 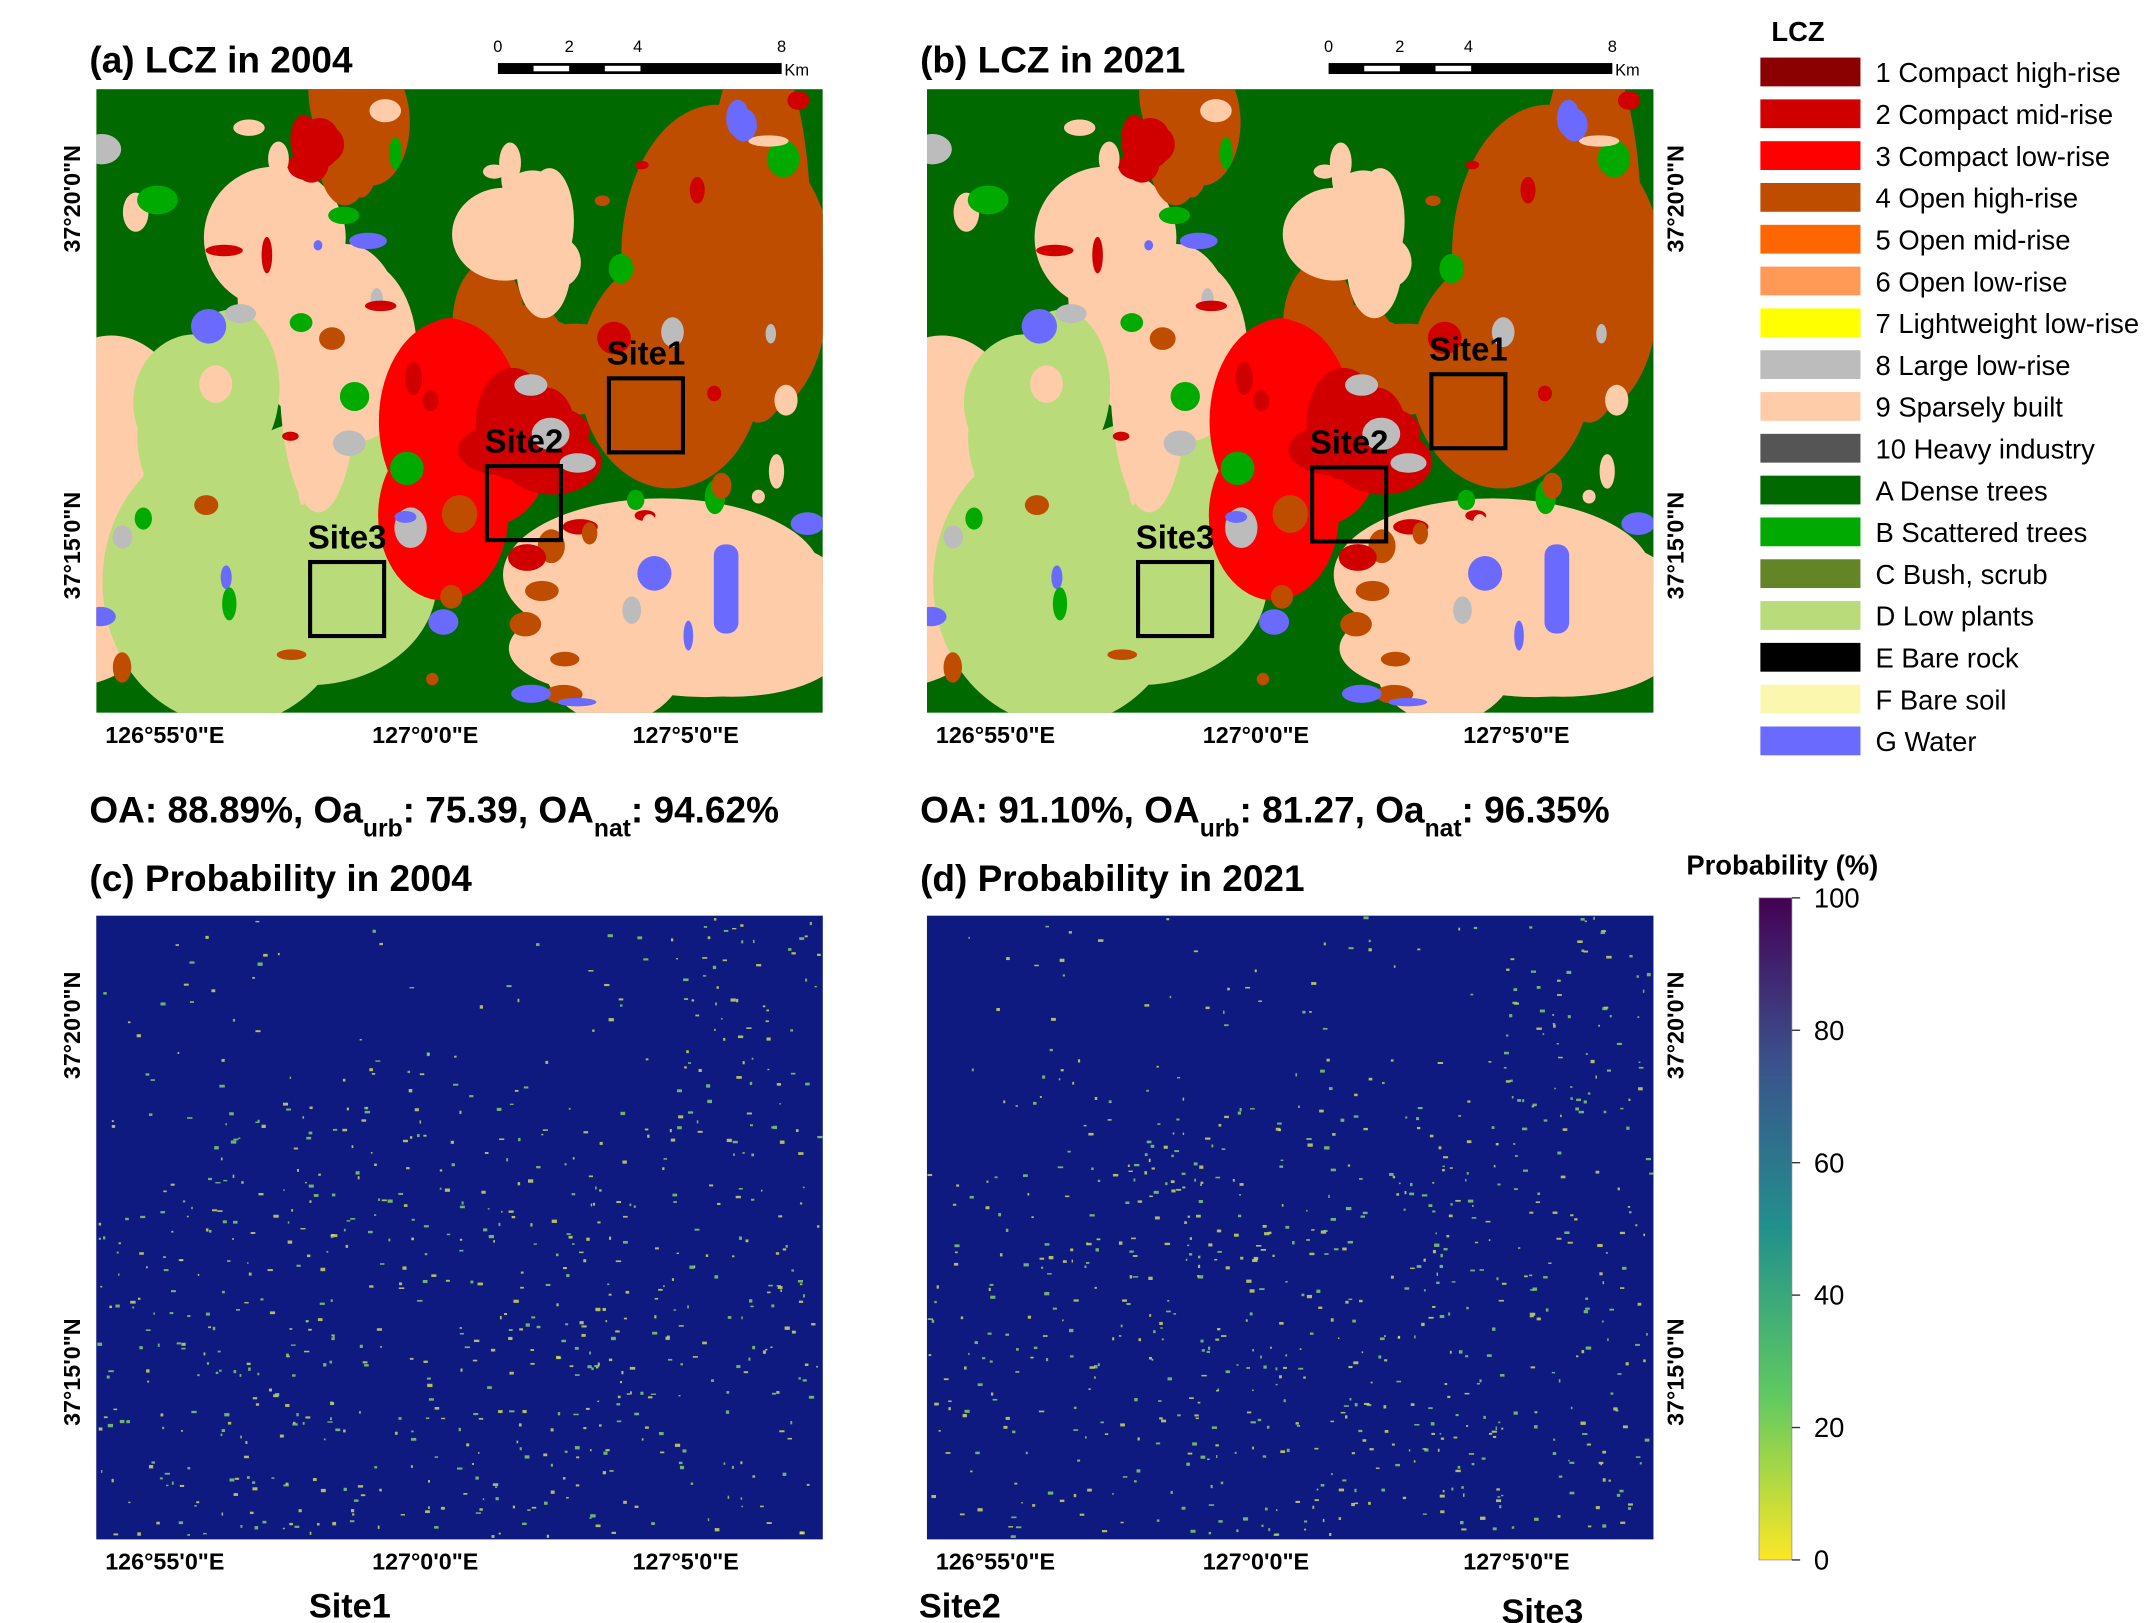 What do you see at coordinates (1829, 1295) in the screenshot?
I see `colorbar-tick-label: 40` at bounding box center [1829, 1295].